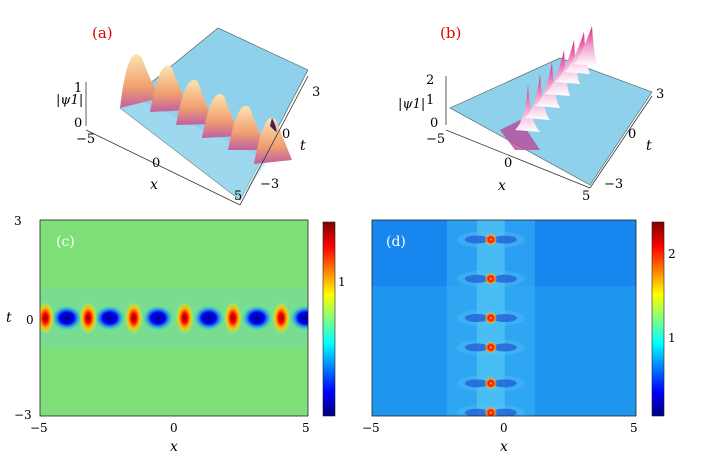 This screenshot has width=706, height=459. Describe the element at coordinates (286, 134) in the screenshot. I see `t-tick-a-mid: 0` at that location.